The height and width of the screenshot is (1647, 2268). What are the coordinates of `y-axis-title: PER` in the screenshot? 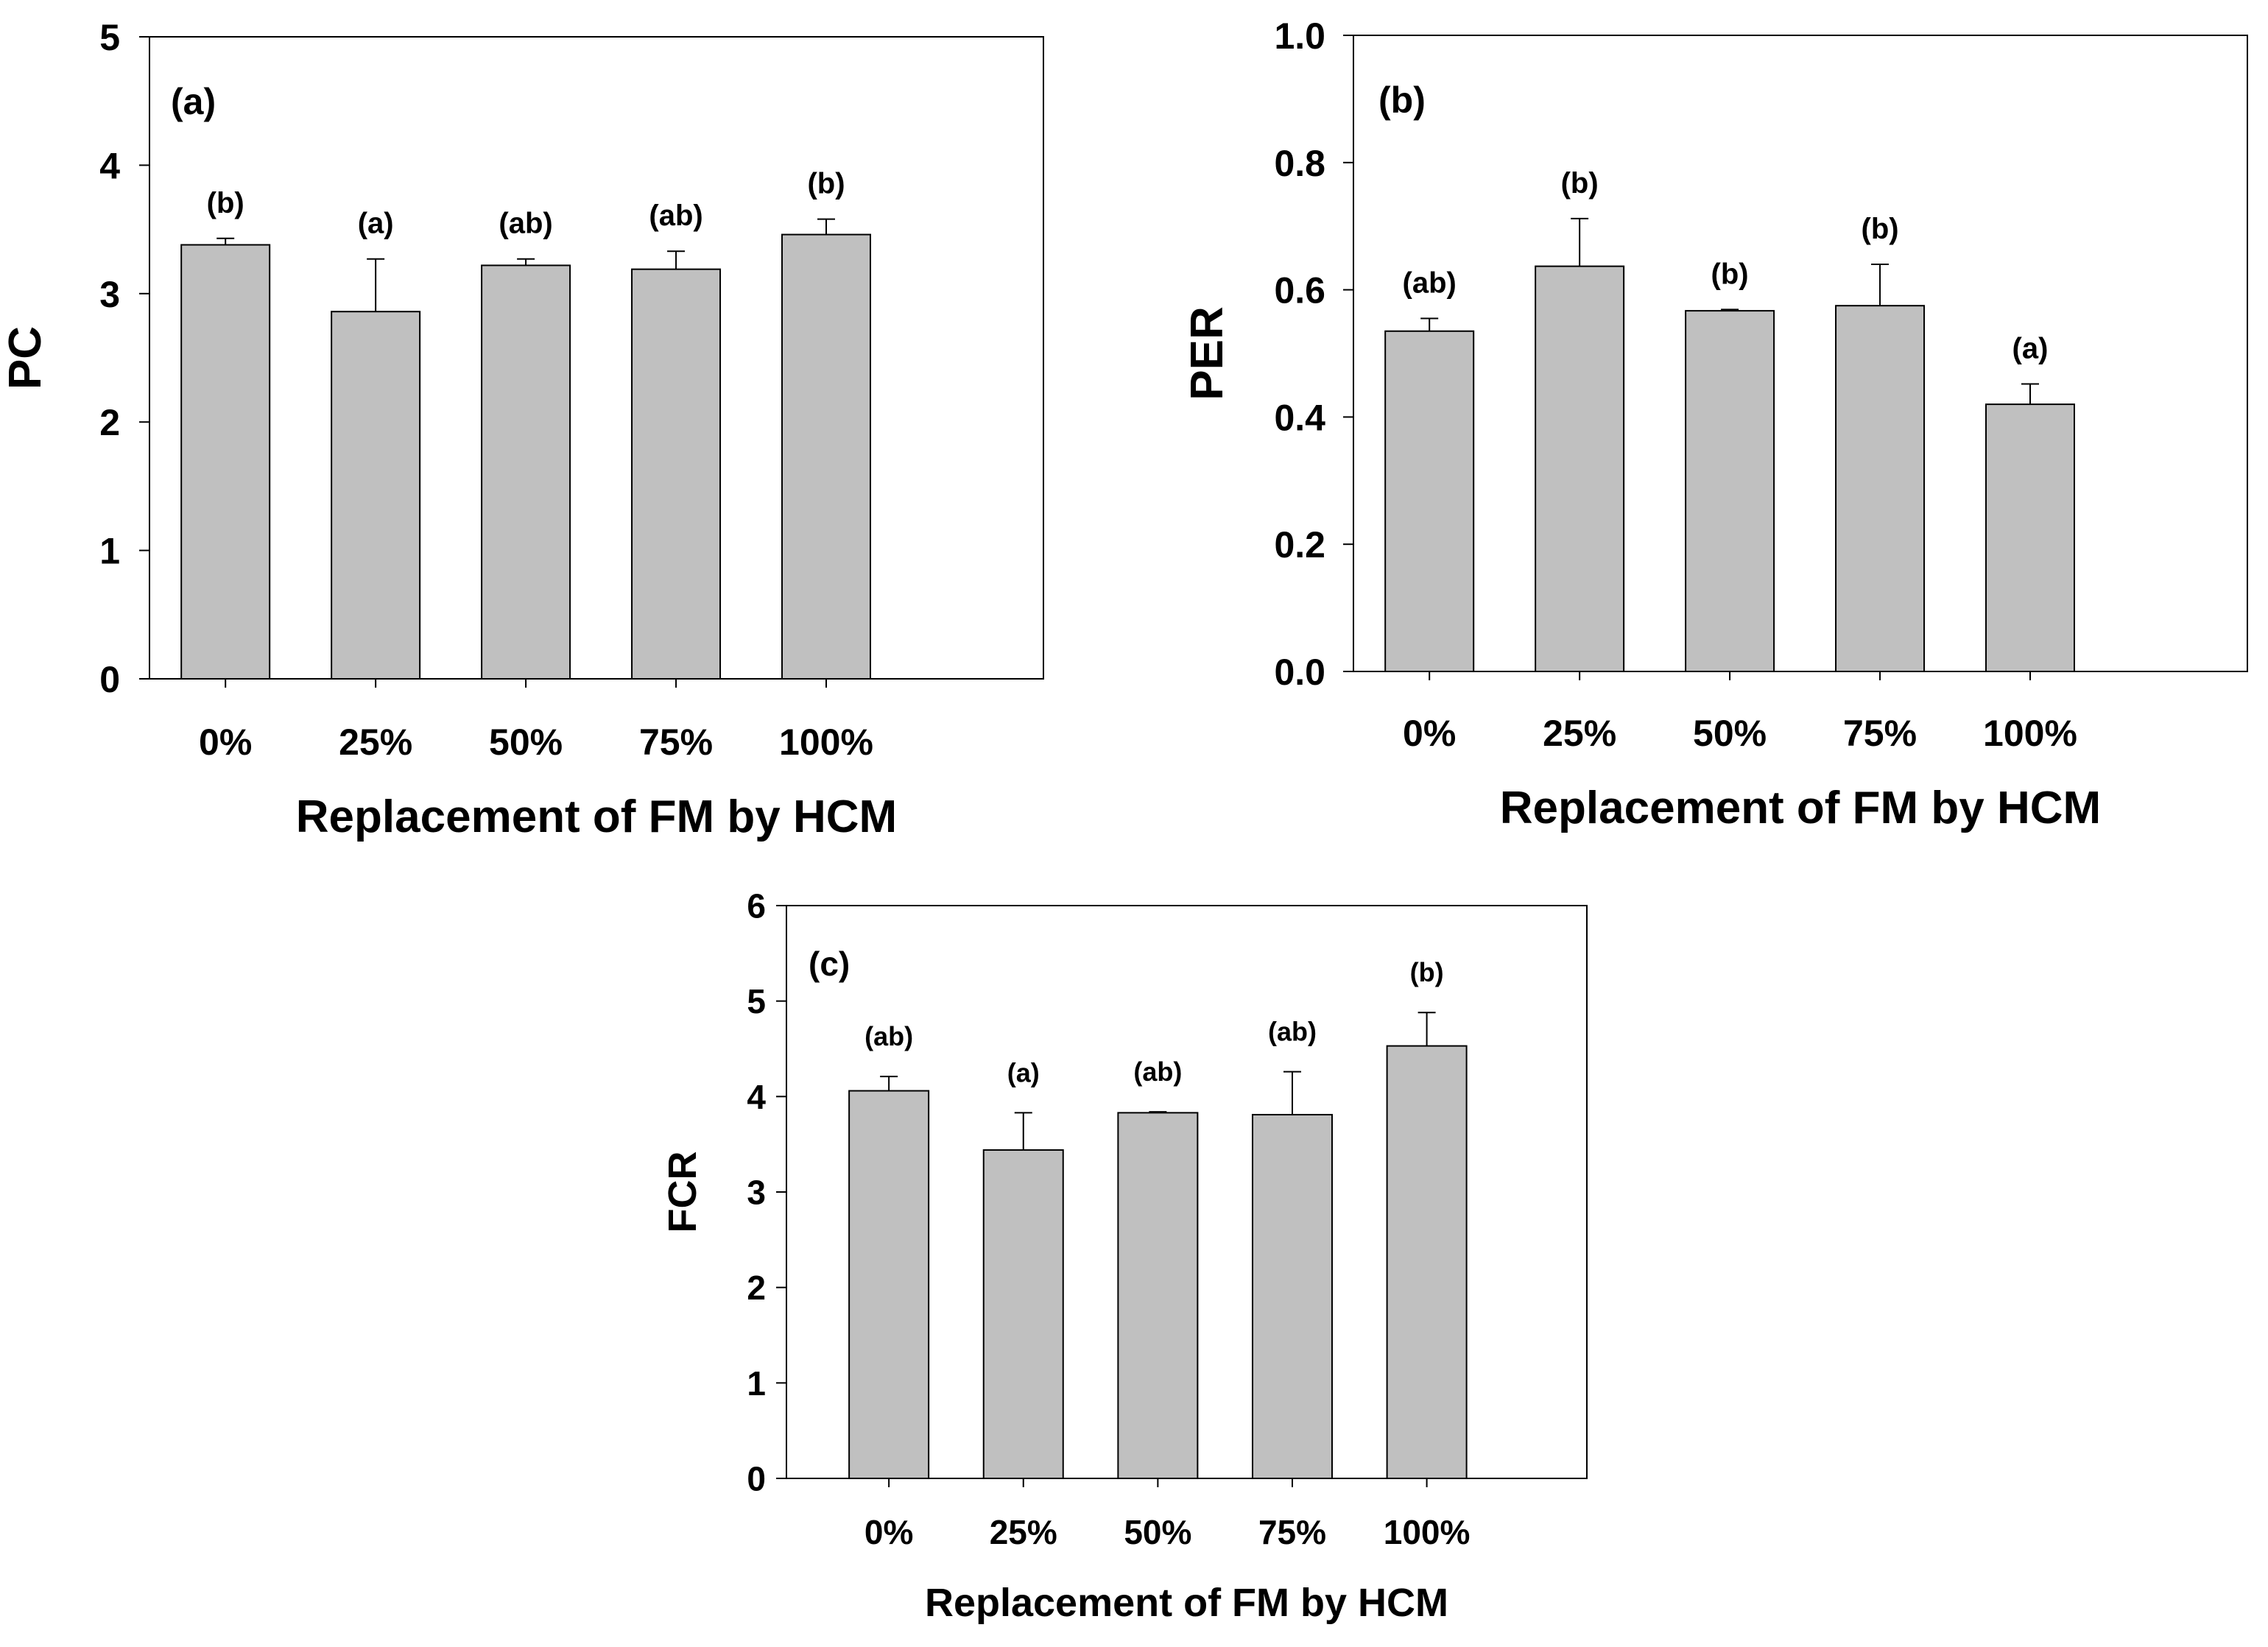 It's located at (1207, 353).